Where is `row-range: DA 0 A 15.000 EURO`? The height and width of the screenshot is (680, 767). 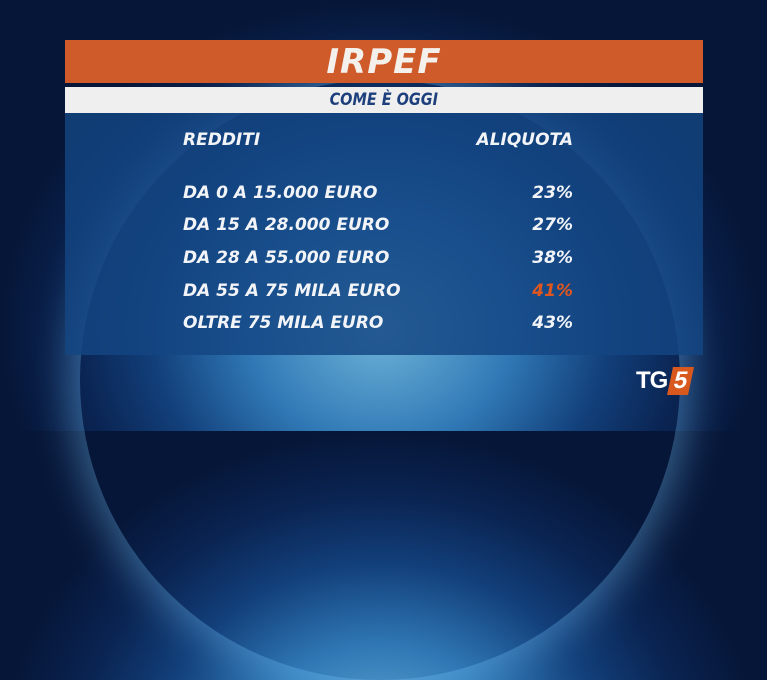
row-range: DA 0 A 15.000 EURO is located at coordinates (280, 193).